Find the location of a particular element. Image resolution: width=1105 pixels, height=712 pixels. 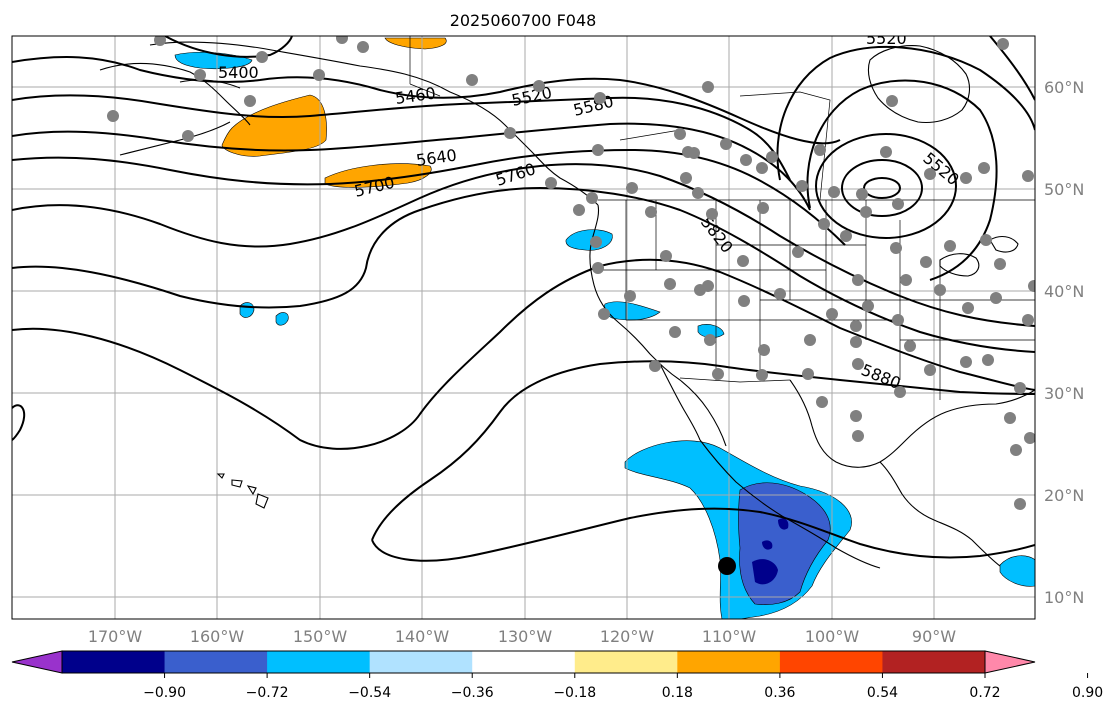

latitude-labels: 60°N 50°N 40°N 30°N 20°N 10°N is located at coordinates (1064, 342).